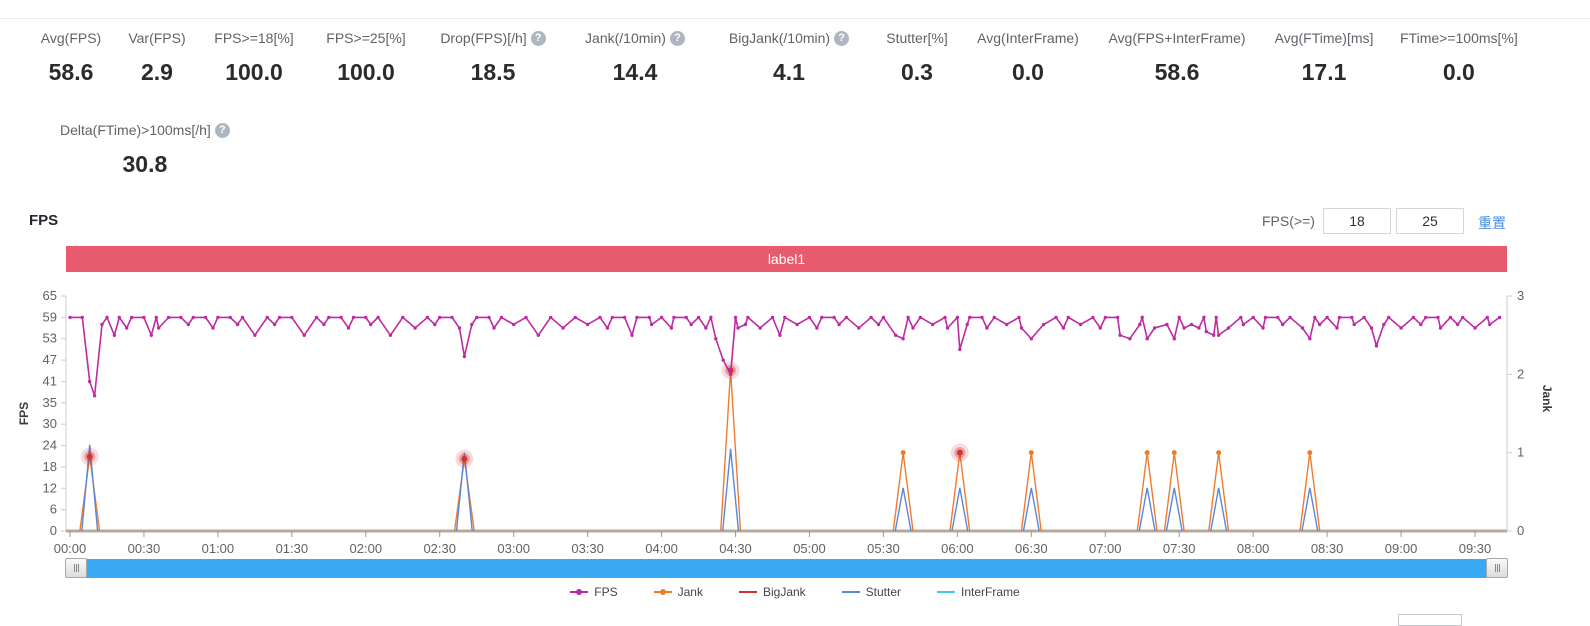 This screenshot has width=1590, height=626. What do you see at coordinates (1177, 72) in the screenshot?
I see `metric-value: 58.6` at bounding box center [1177, 72].